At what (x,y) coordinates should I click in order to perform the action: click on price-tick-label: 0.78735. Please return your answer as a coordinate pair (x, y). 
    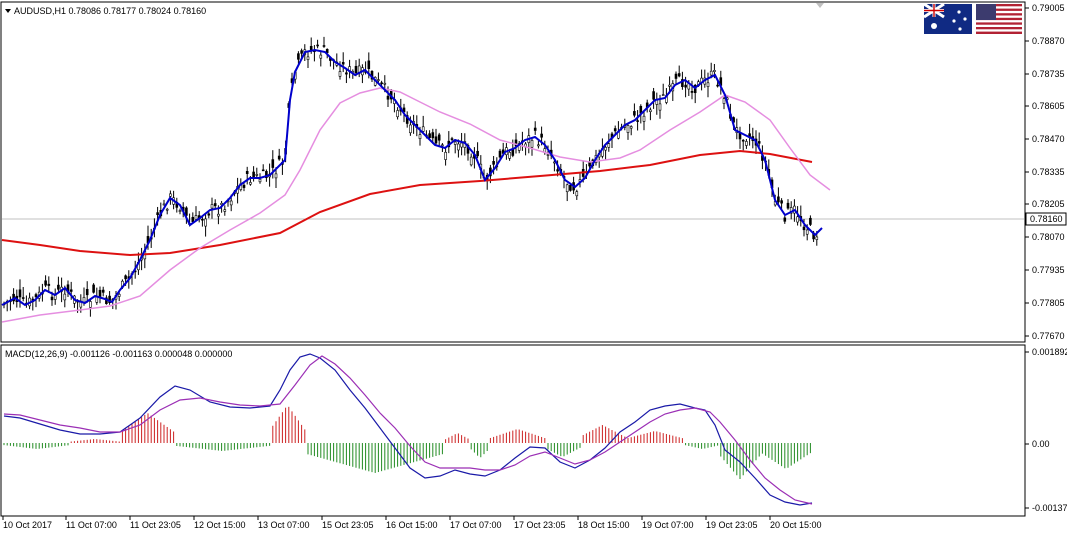
    Looking at the image, I should click on (1048, 74).